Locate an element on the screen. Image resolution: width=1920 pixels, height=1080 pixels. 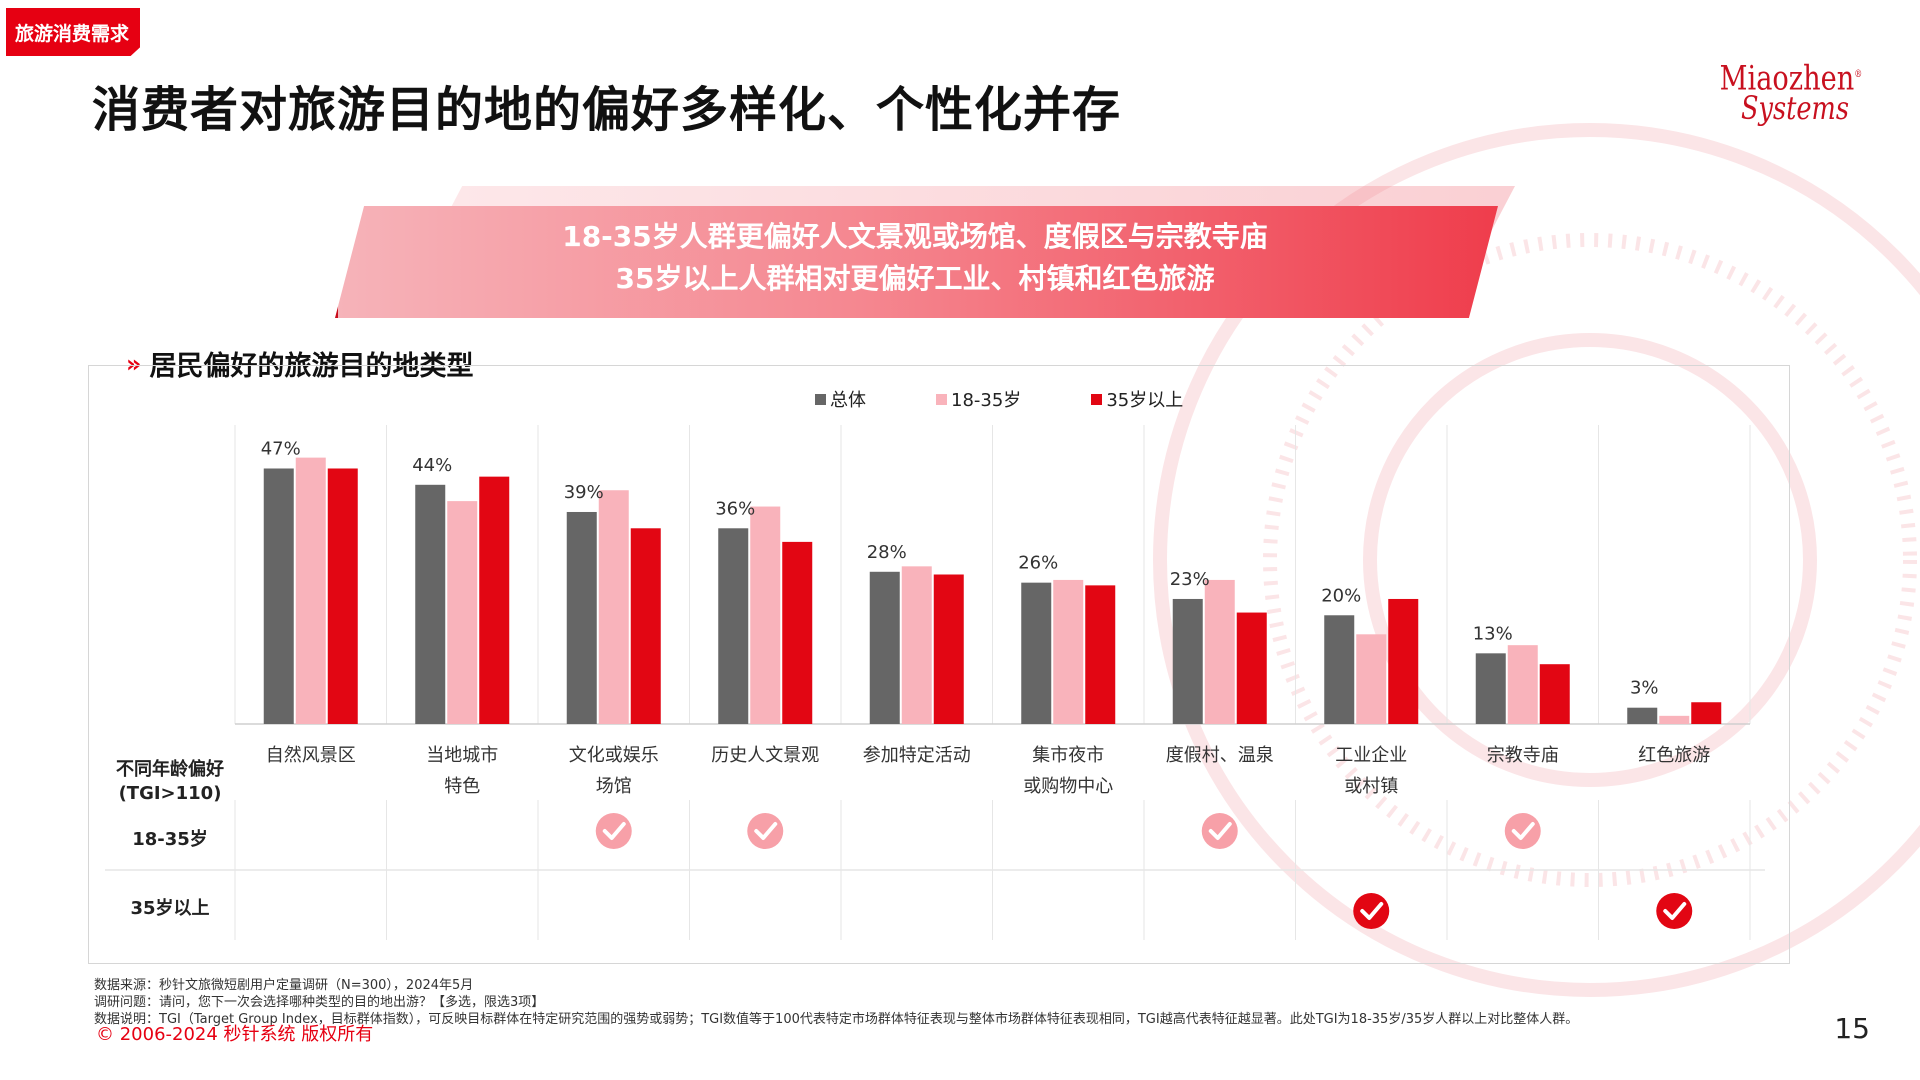
legend-swatch-older is located at coordinates (1097, 399).